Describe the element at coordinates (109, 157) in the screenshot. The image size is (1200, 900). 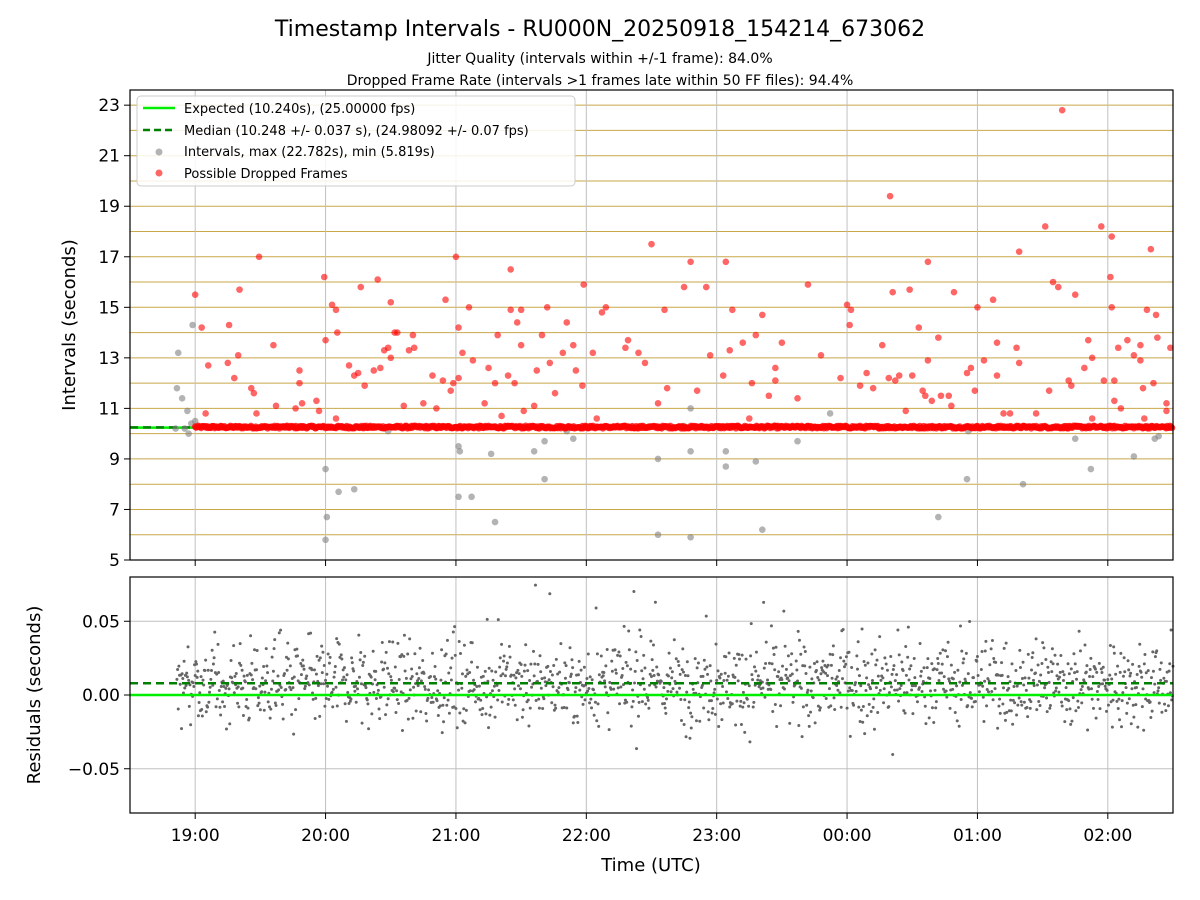
I see `y-tick-label: 21` at that location.